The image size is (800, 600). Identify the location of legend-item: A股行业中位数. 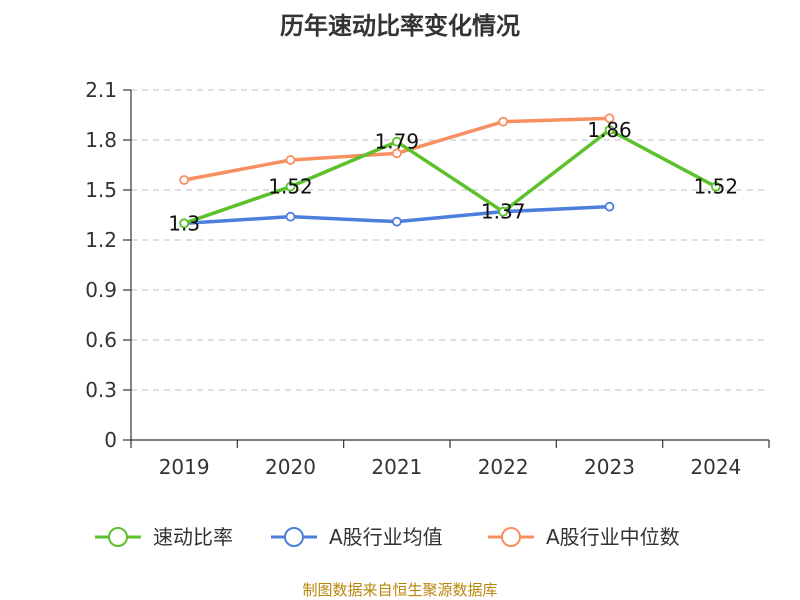
(584, 537).